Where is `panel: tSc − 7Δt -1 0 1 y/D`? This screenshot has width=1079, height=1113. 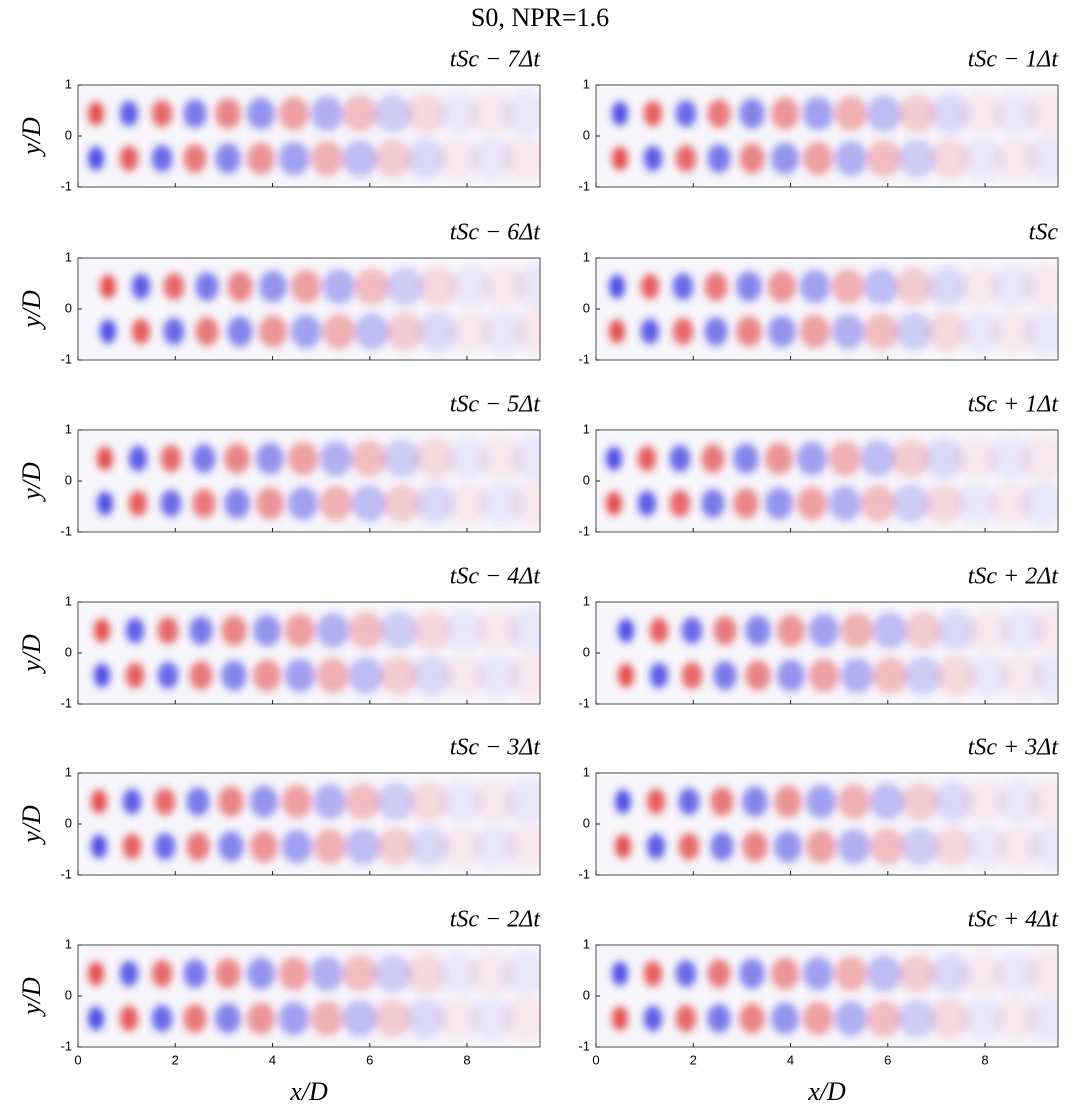
panel: tSc − 7Δt -1 0 1 y/D is located at coordinates (279, 120).